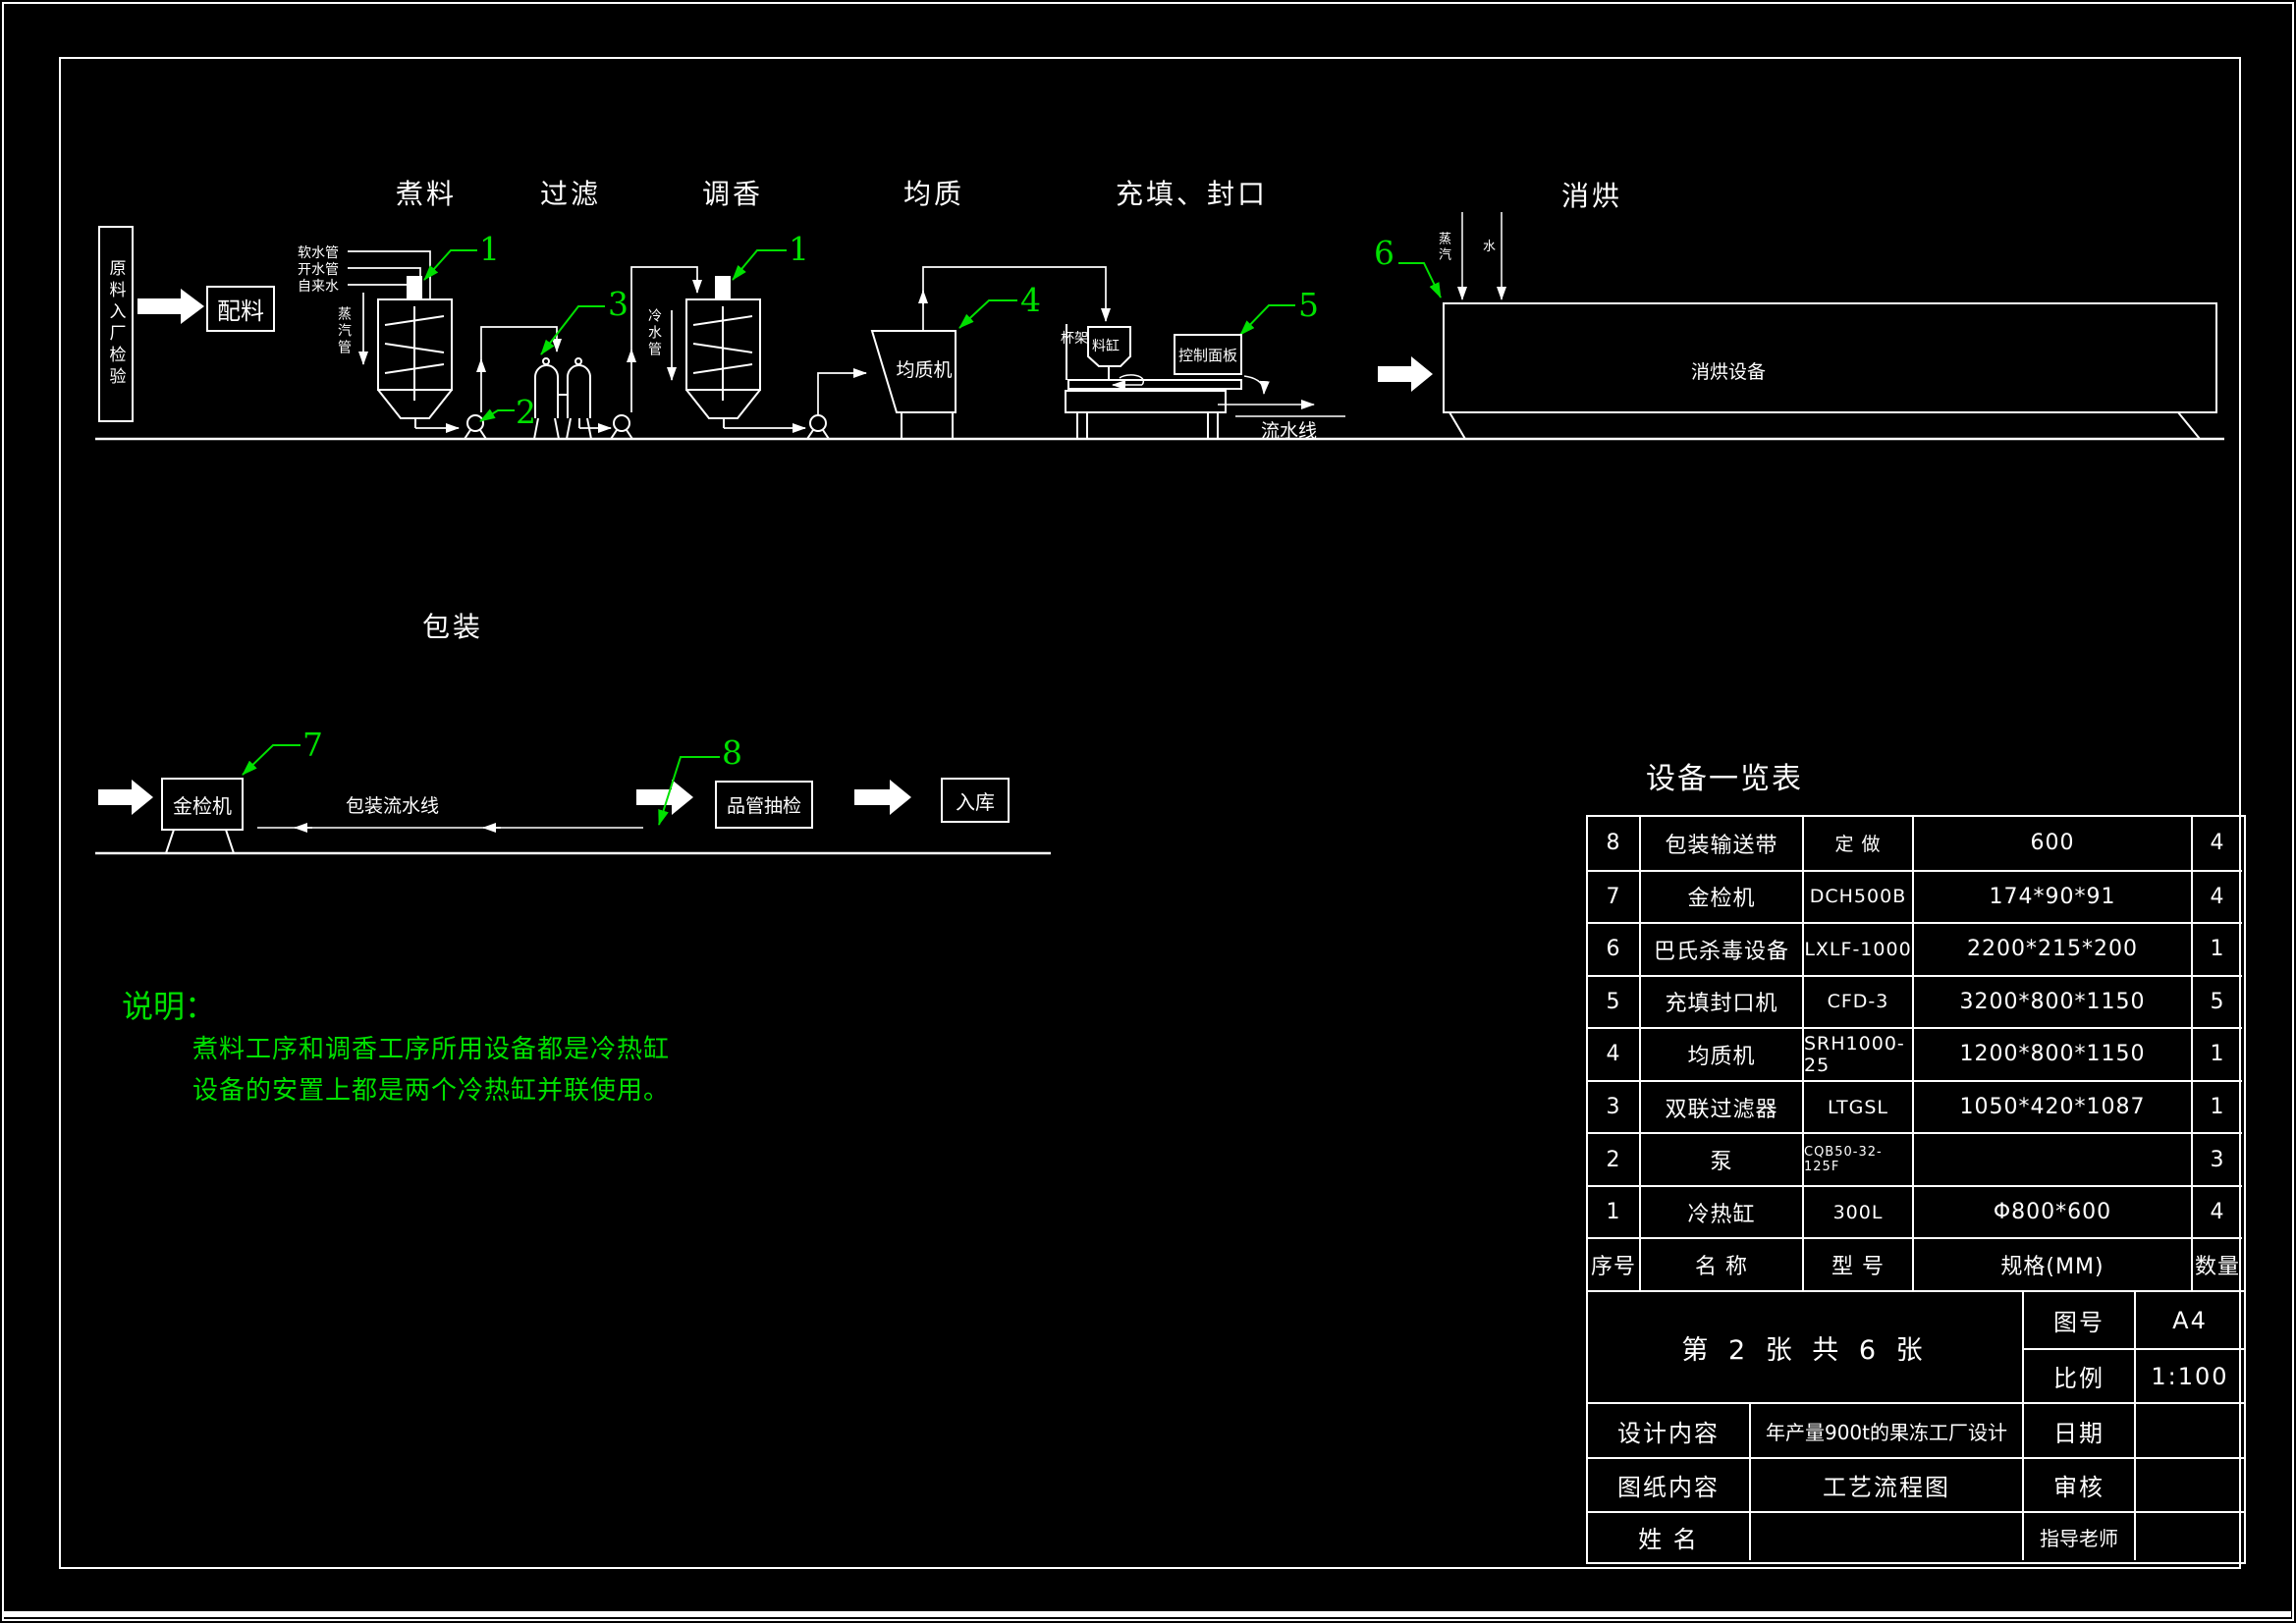 This screenshot has height=1623, width=2296. Describe the element at coordinates (562, 399) in the screenshot. I see `duplex-filter` at that location.